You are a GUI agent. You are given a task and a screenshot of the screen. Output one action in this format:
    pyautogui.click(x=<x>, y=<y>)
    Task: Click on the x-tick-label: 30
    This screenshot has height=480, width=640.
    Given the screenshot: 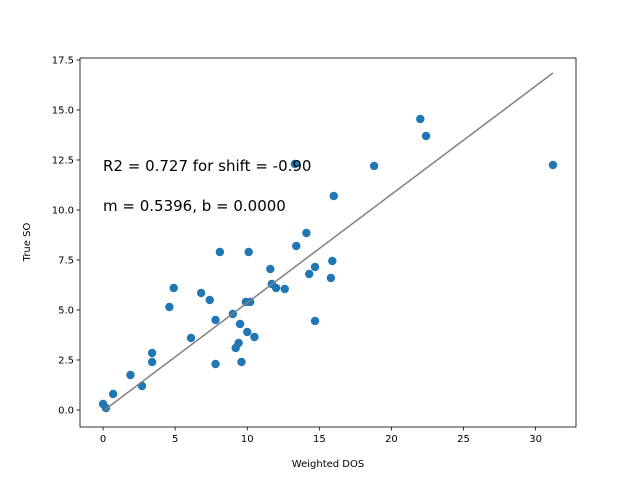 What is the action you would take?
    pyautogui.click(x=535, y=439)
    